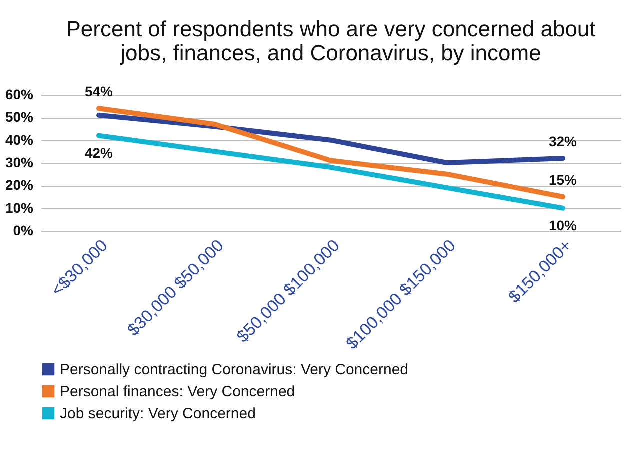 The image size is (642, 458). I want to click on y-tick-label: 30%, so click(19, 162).